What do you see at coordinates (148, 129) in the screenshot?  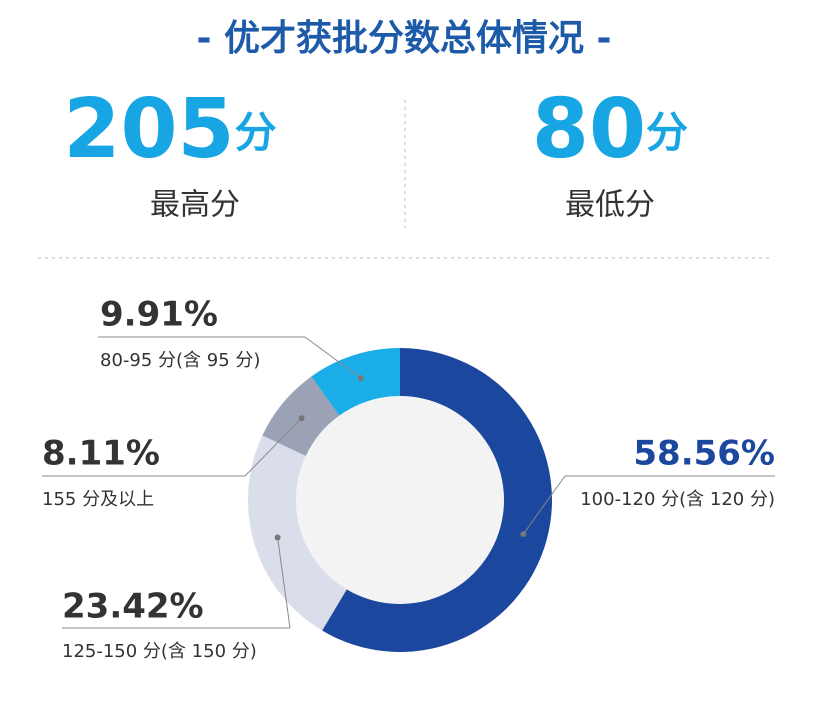 I see `stat-number: 205` at bounding box center [148, 129].